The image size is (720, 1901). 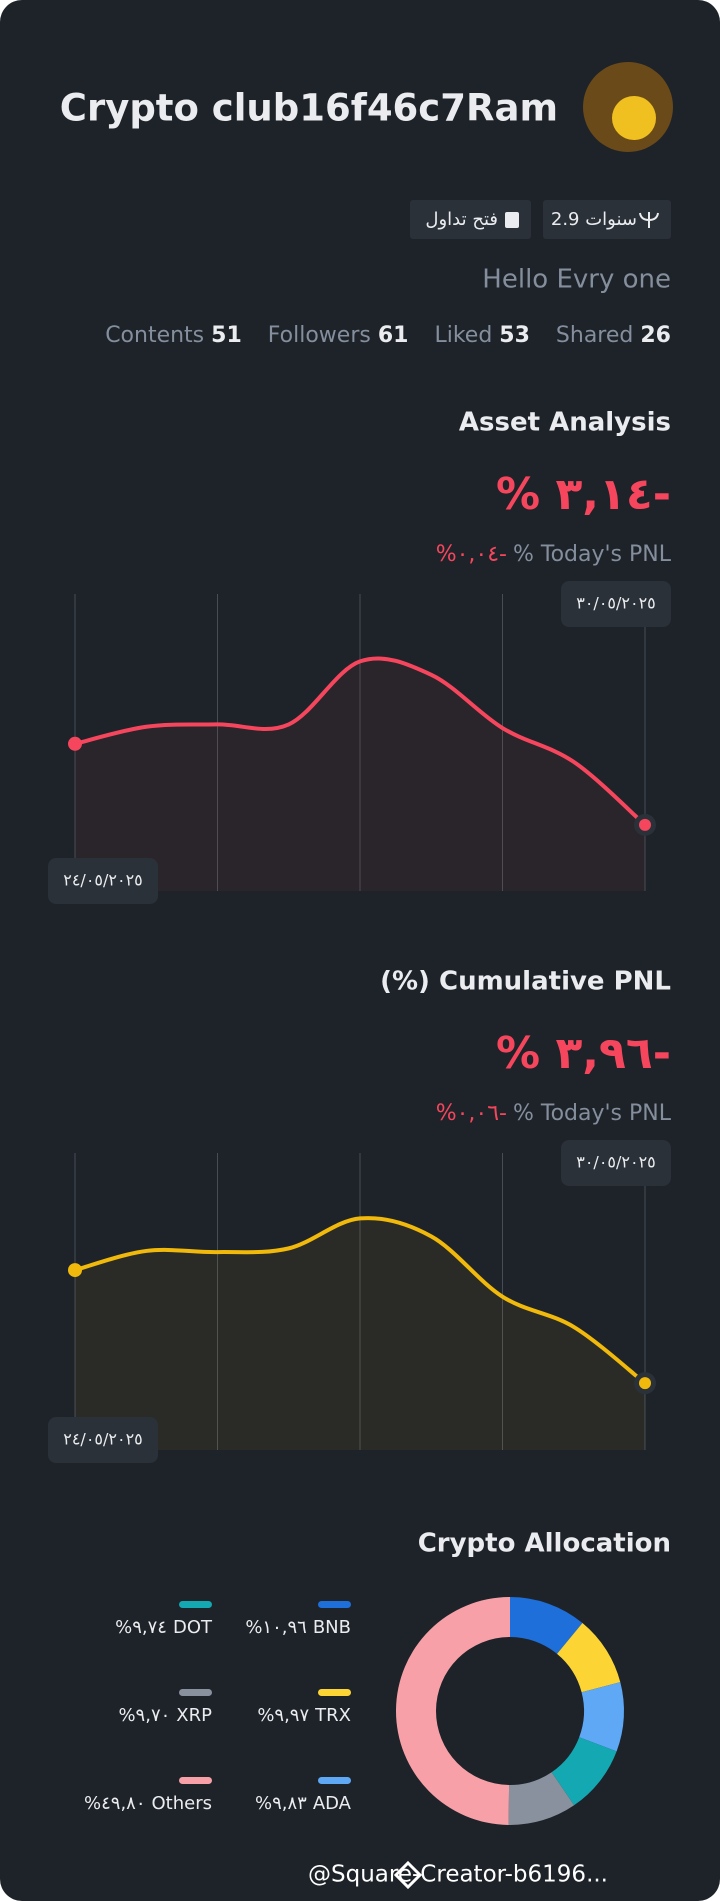 I want to click on headline: % ٣,١٤-, so click(x=583, y=494).